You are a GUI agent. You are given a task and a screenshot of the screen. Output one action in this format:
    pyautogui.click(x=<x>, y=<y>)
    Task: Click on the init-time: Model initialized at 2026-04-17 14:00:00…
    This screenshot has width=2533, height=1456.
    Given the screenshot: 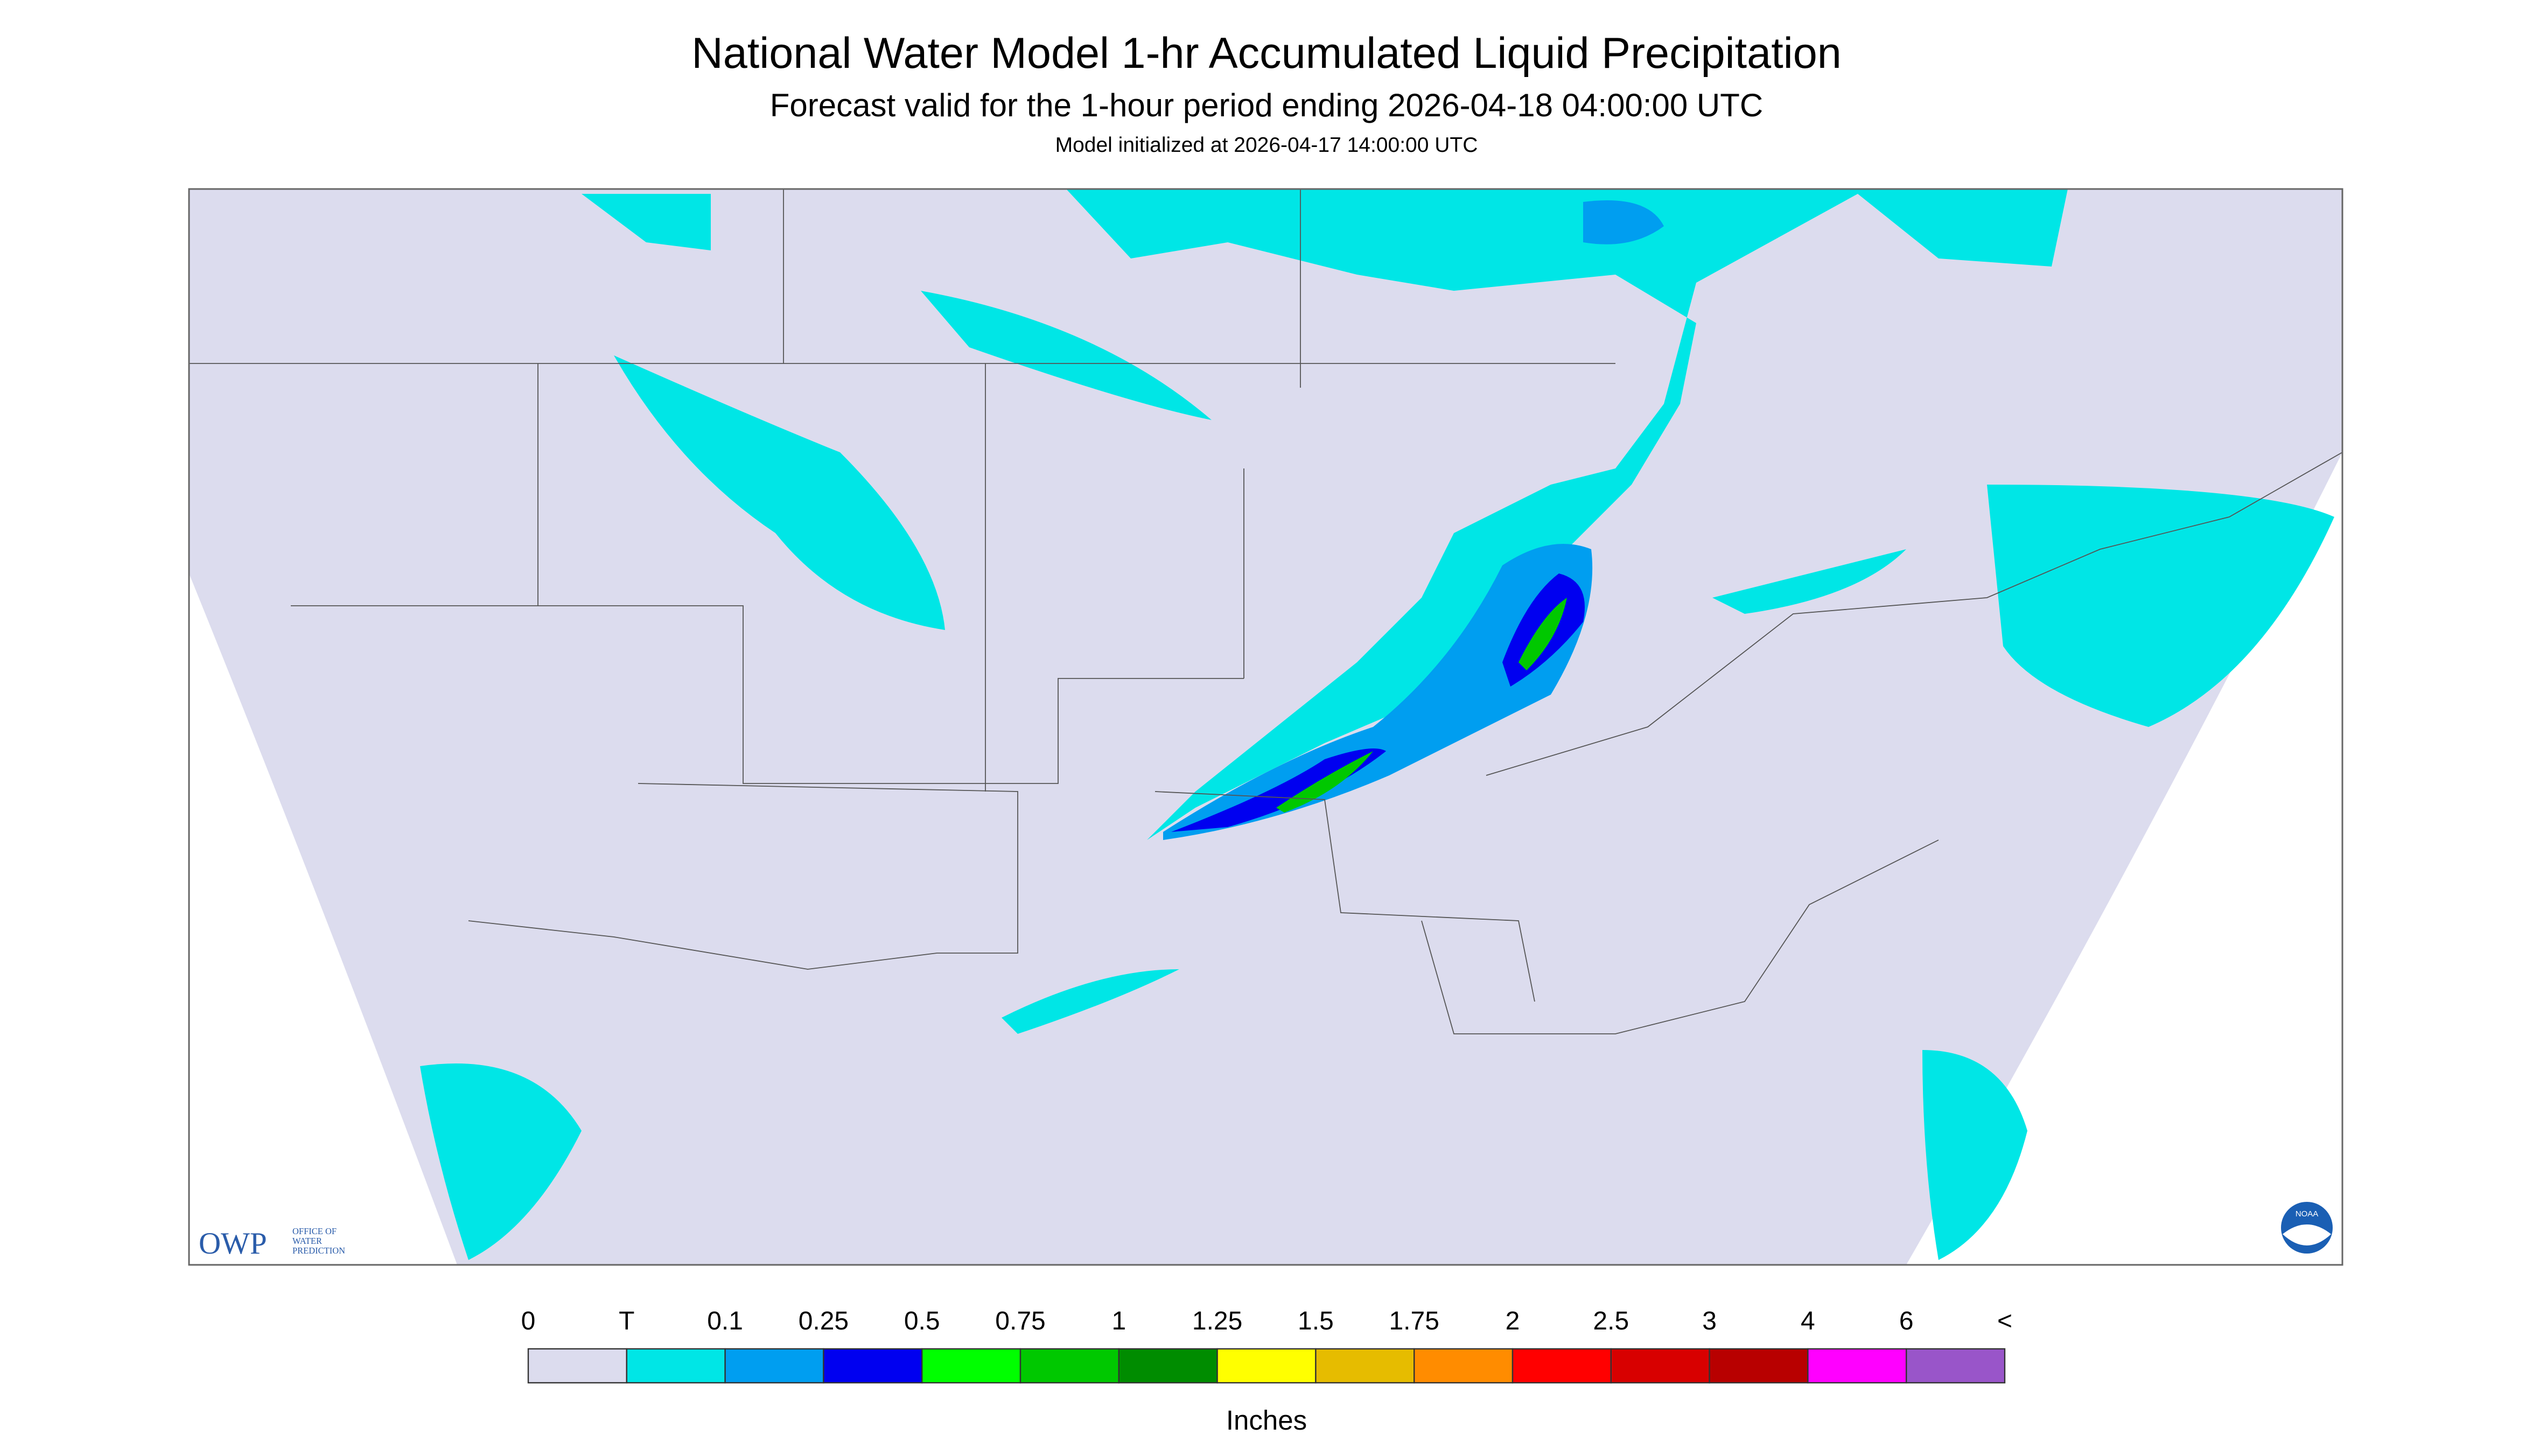 What is the action you would take?
    pyautogui.click(x=1266, y=145)
    